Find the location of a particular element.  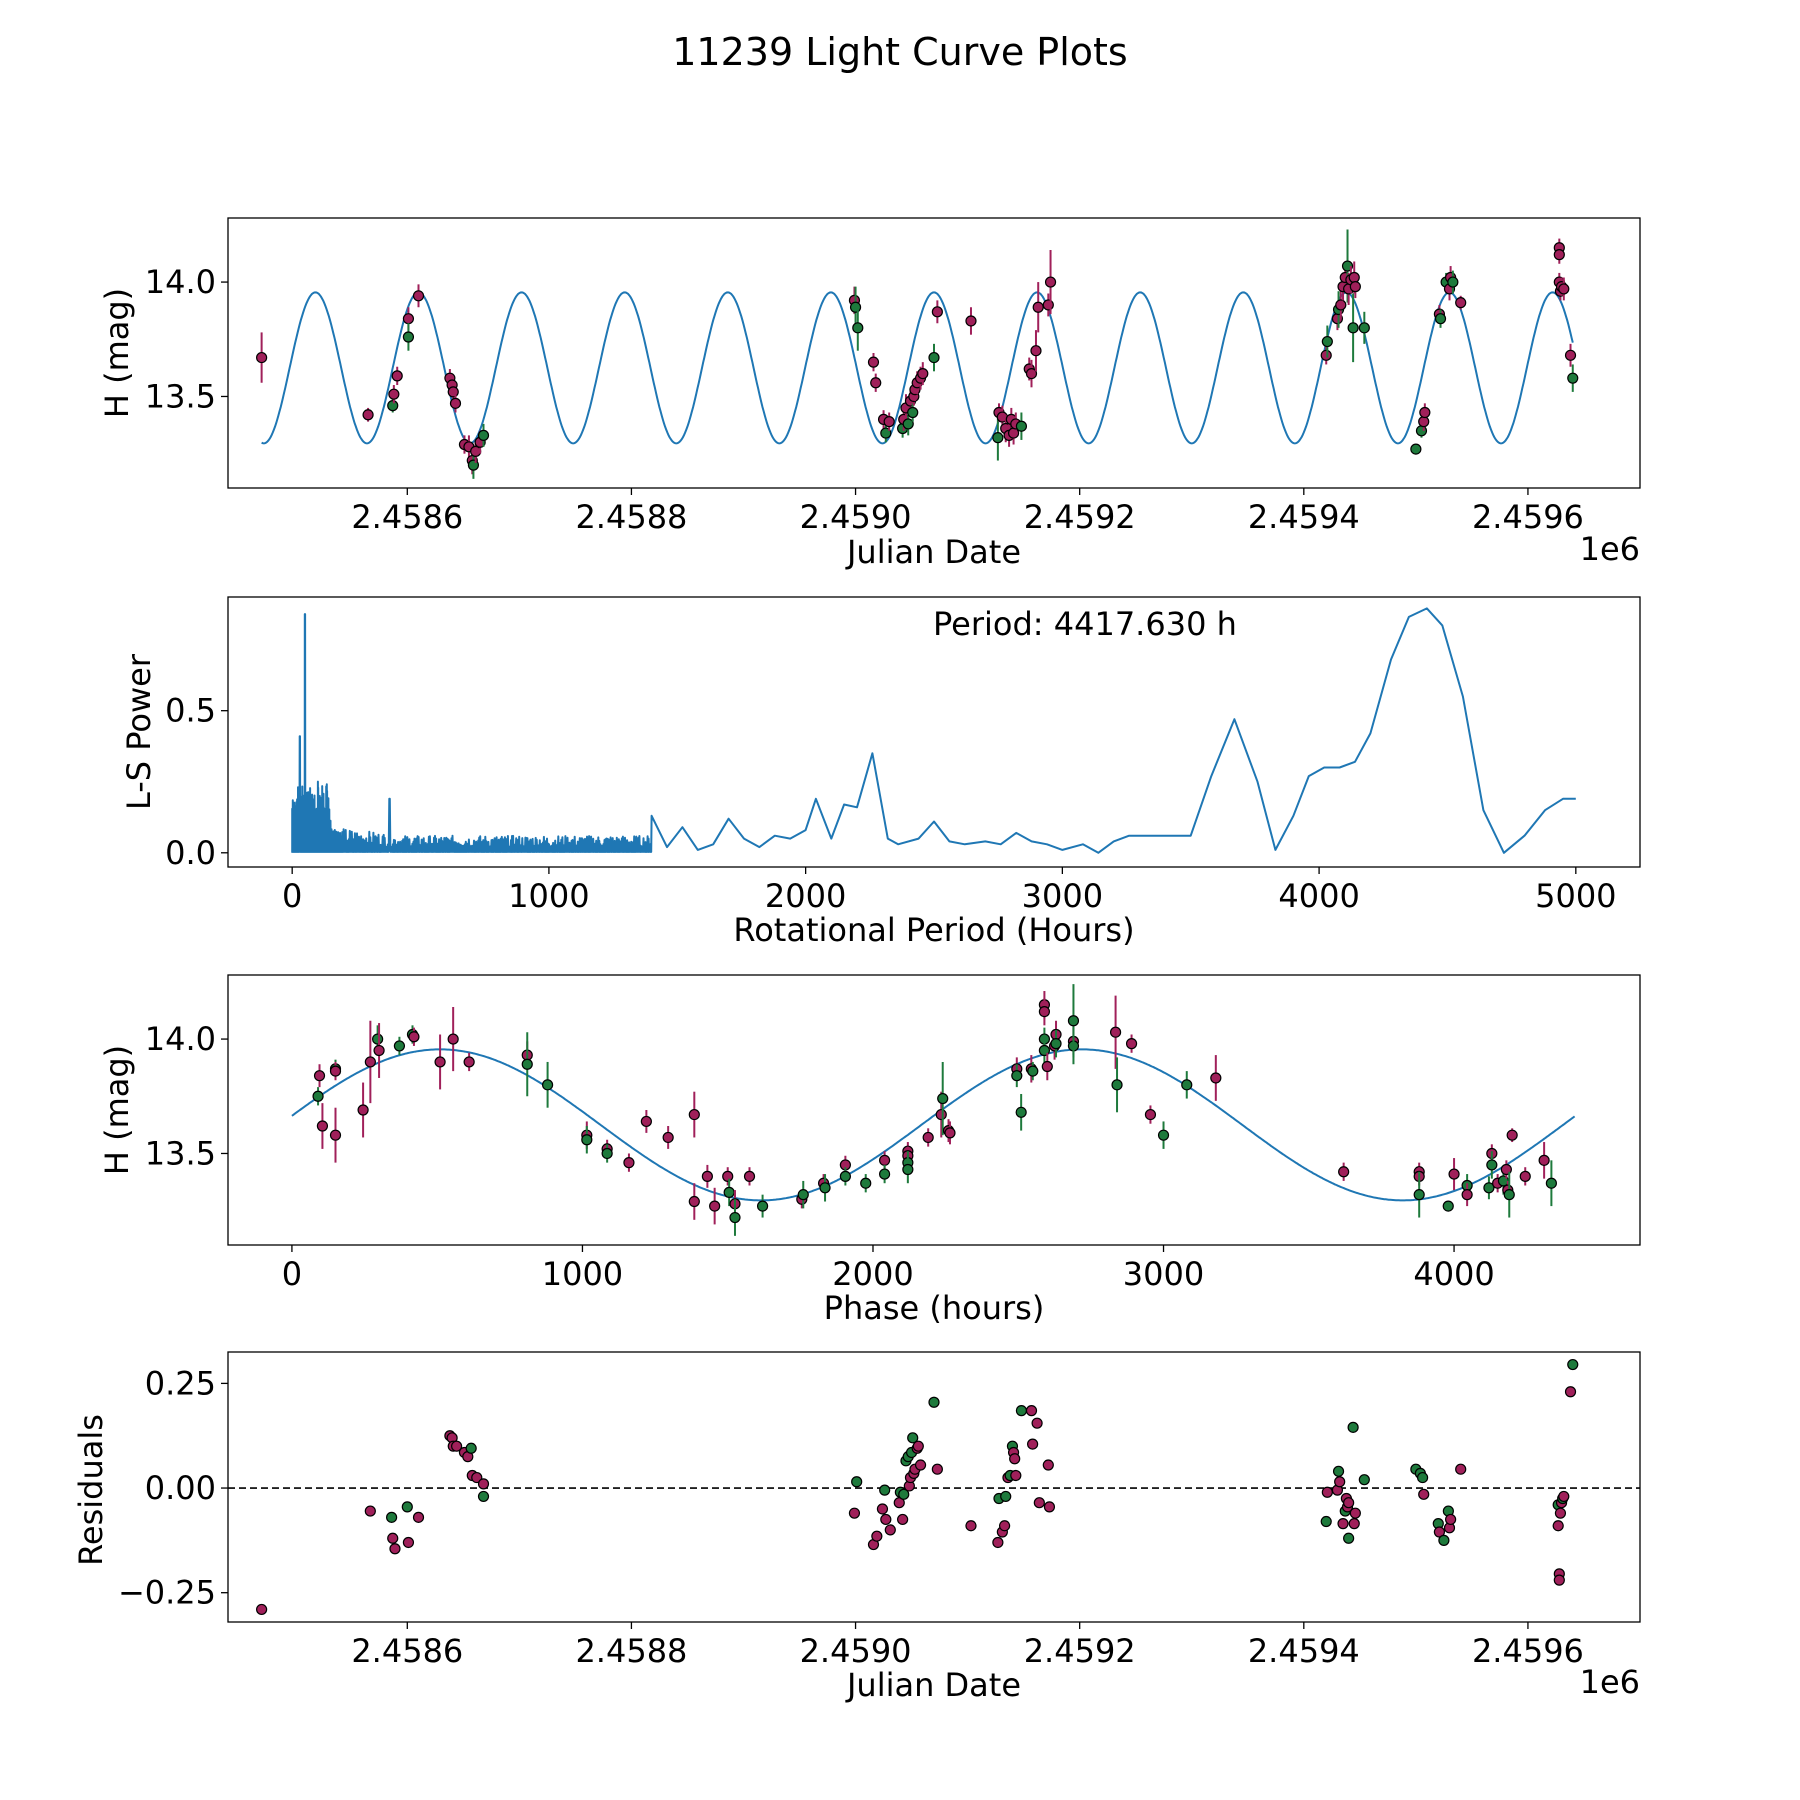

y-tick-label: 13.5 is located at coordinates (180, 1153).